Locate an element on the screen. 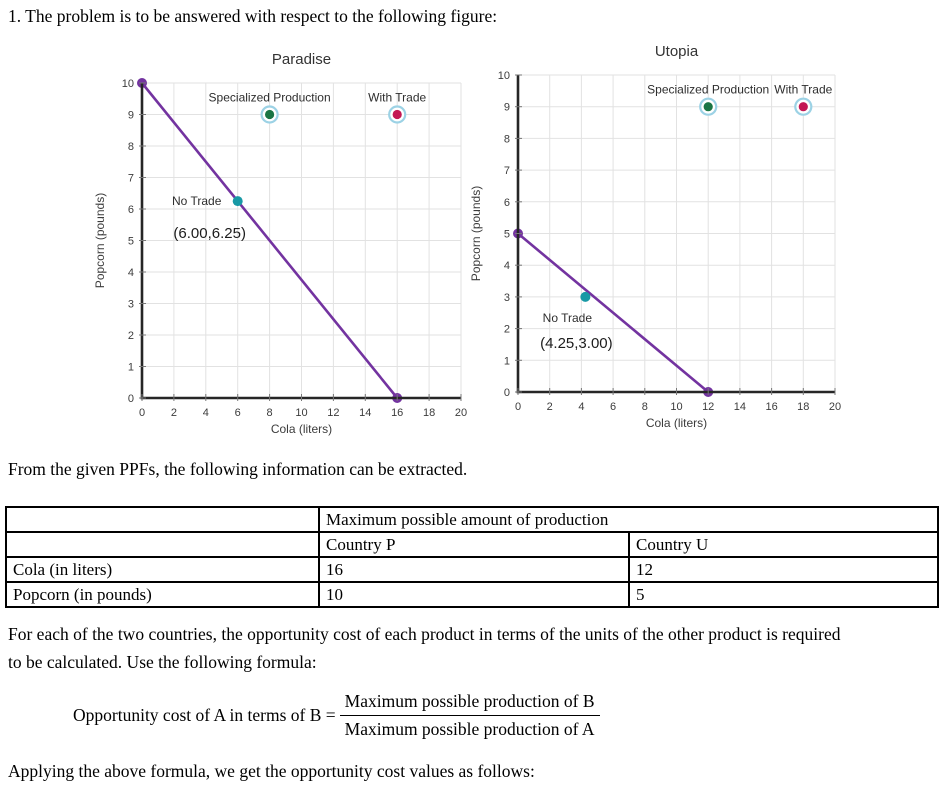  no-trade-coordinates-label: (6.00,6.25) is located at coordinates (209, 233).